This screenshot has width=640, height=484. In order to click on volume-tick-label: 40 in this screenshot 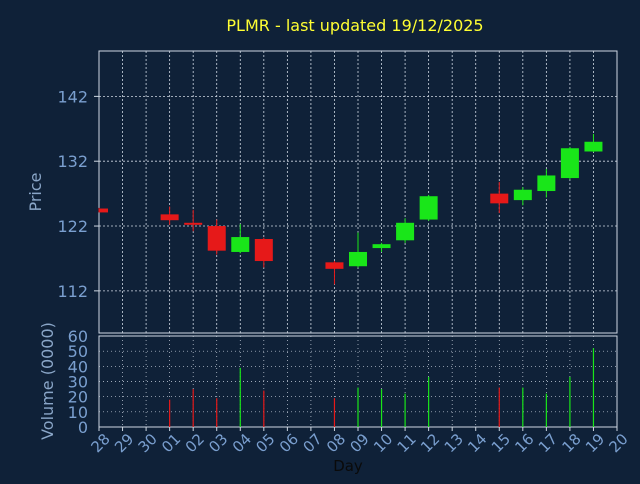, I will do `click(78, 366)`.